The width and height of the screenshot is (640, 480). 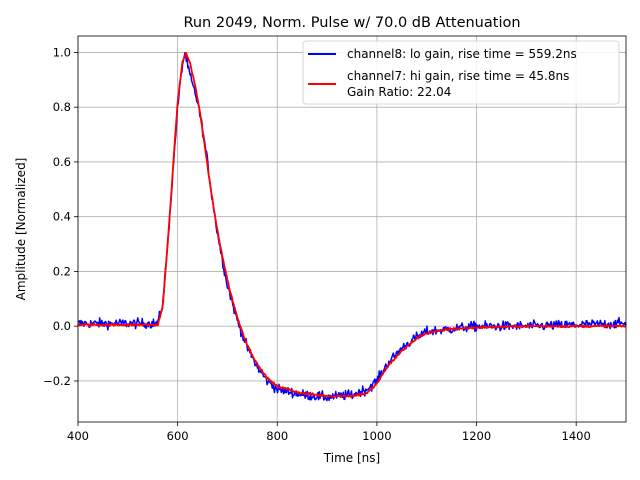 What do you see at coordinates (376, 436) in the screenshot?
I see `x-tick-label: 1000` at bounding box center [376, 436].